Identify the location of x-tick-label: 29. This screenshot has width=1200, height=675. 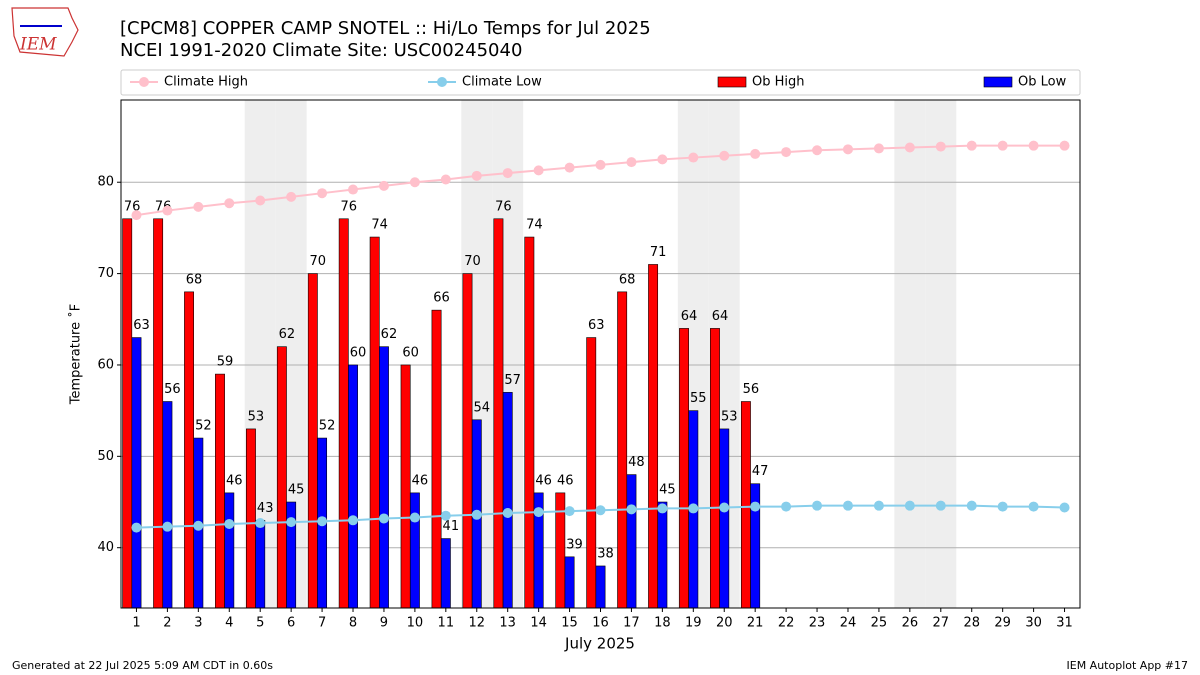
(1002, 623).